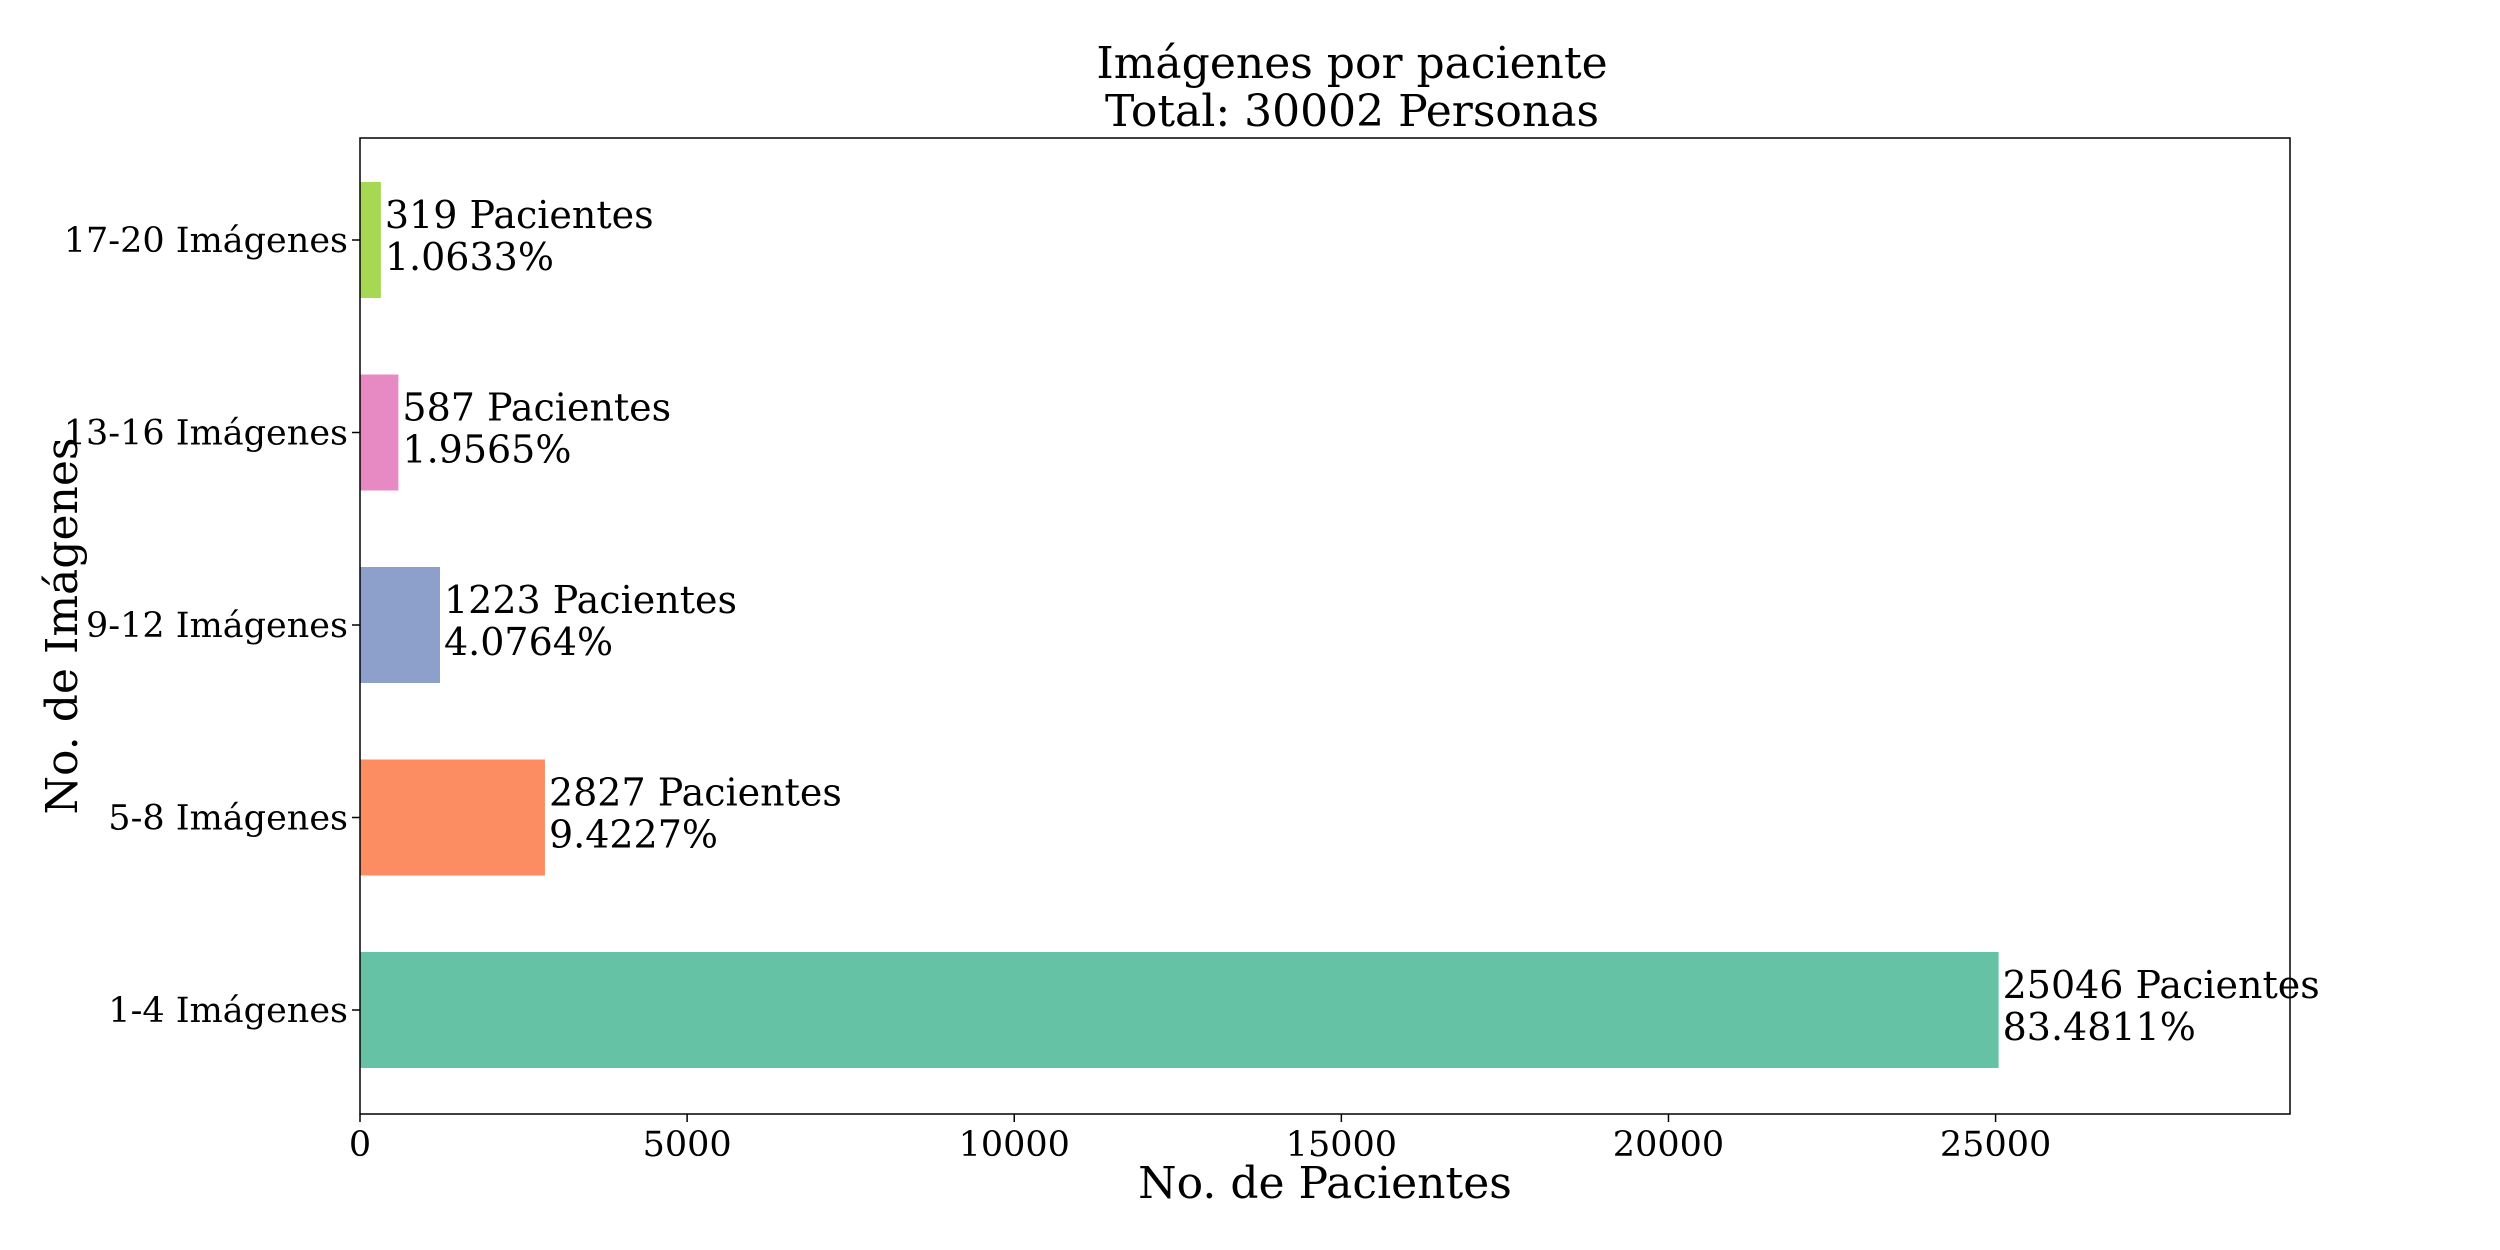 The width and height of the screenshot is (2500, 1250). I want to click on bar-value-label-0: 25046 Pacientes, so click(2161, 985).